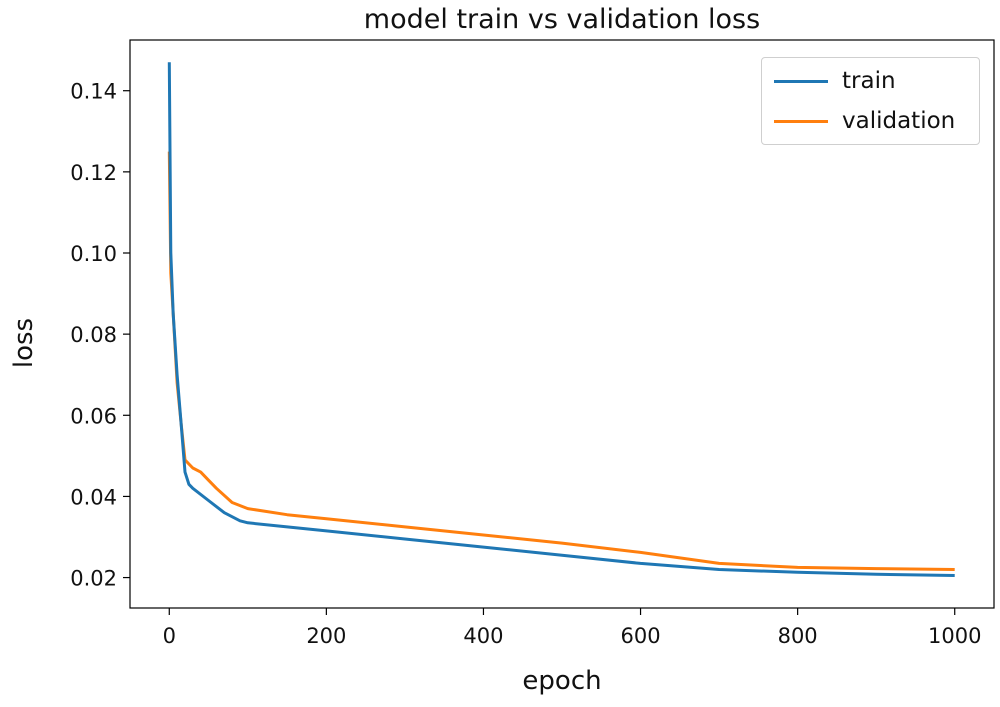 The height and width of the screenshot is (707, 1000). Describe the element at coordinates (562, 19) in the screenshot. I see `chart-title: model train vs validation loss` at that location.